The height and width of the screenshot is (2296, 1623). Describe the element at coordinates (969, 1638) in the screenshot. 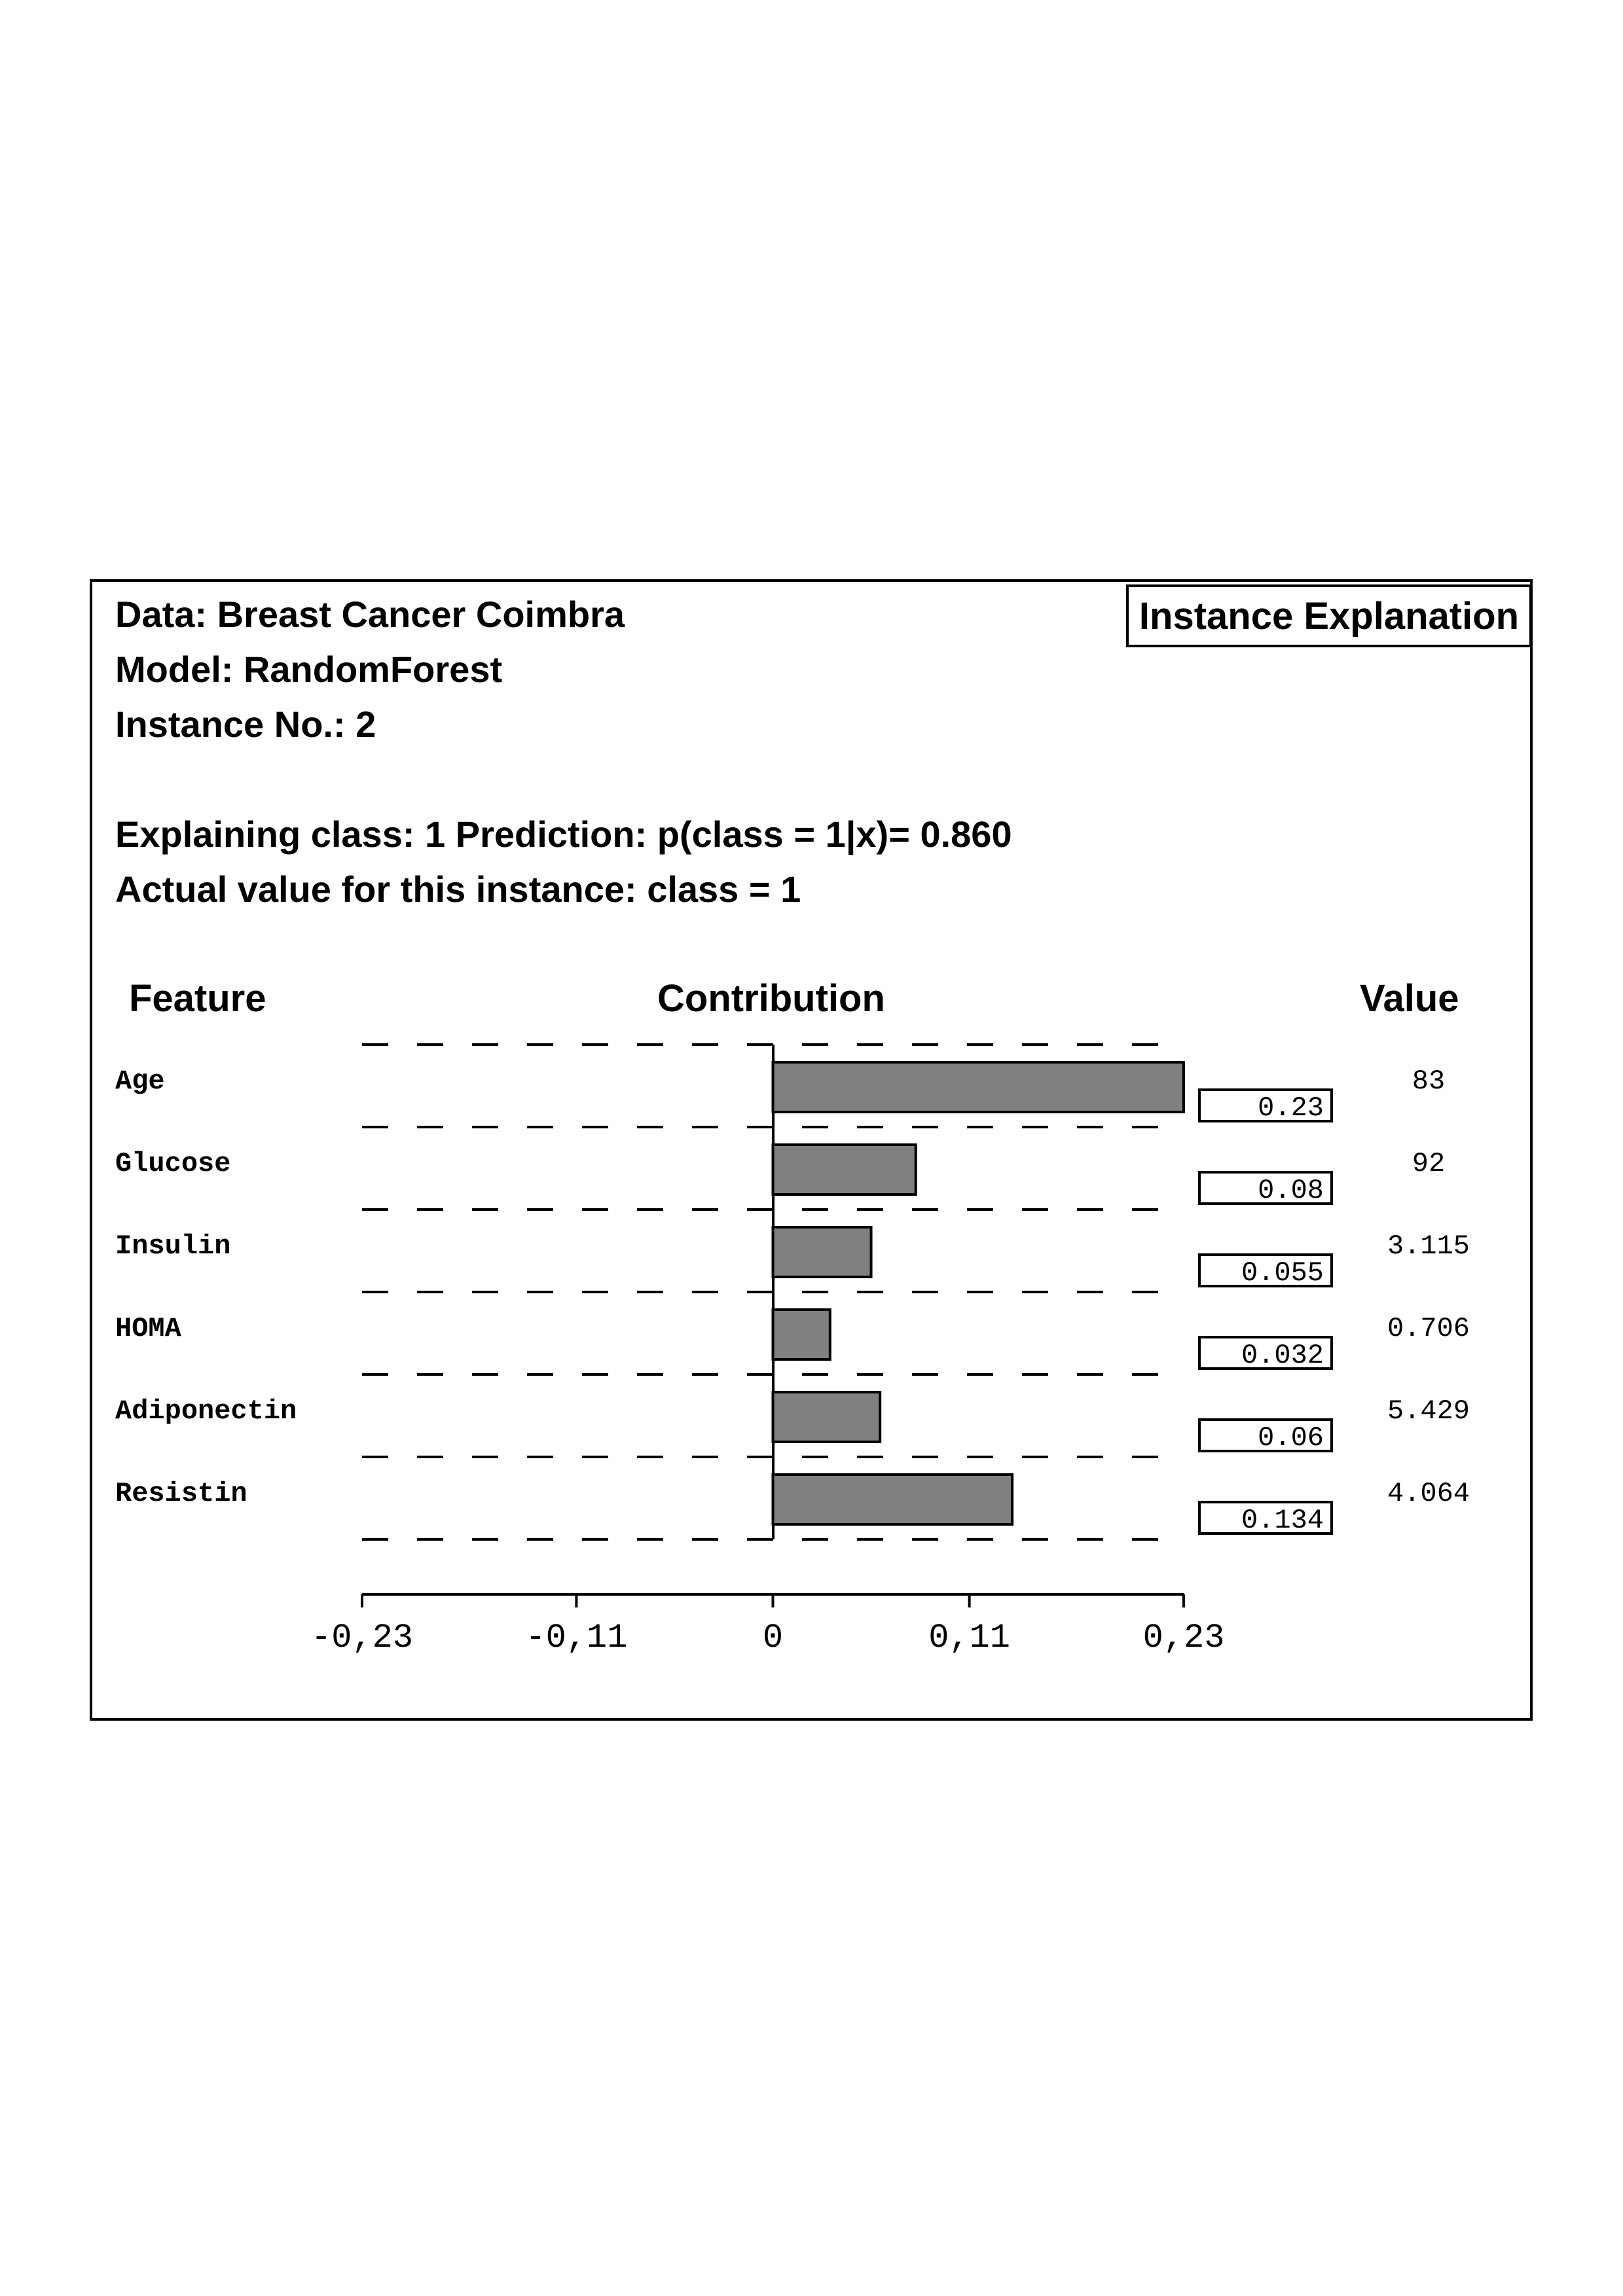

I see `x-tick-label: 0,11` at that location.